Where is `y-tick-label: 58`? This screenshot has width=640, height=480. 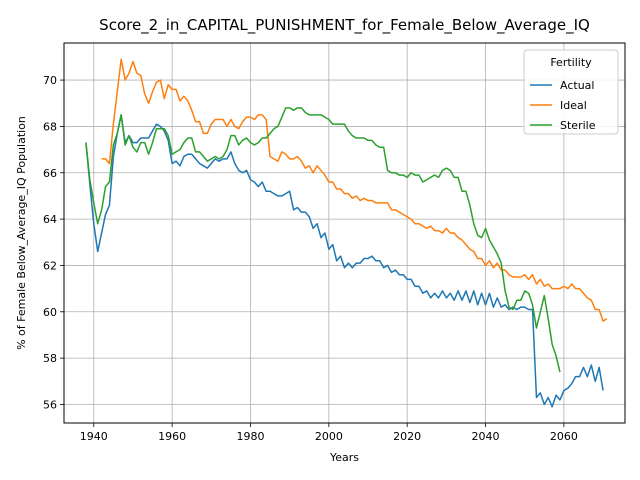
y-tick-label: 58 is located at coordinates (50, 358).